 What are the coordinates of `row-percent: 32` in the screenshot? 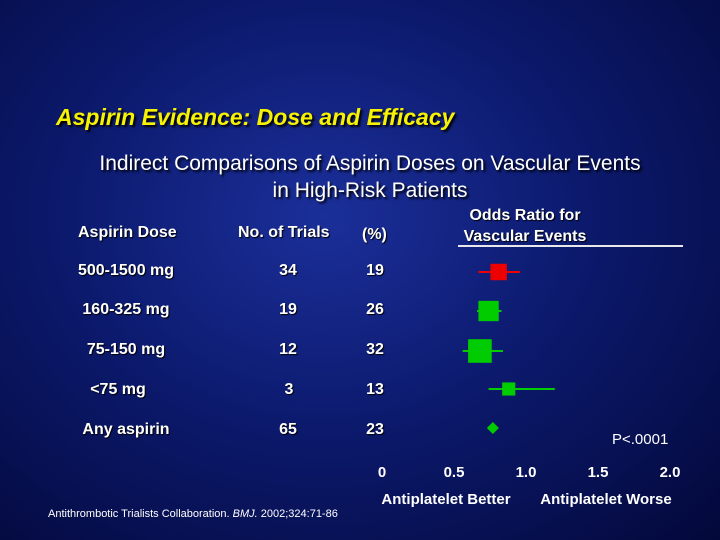 It's located at (375, 349).